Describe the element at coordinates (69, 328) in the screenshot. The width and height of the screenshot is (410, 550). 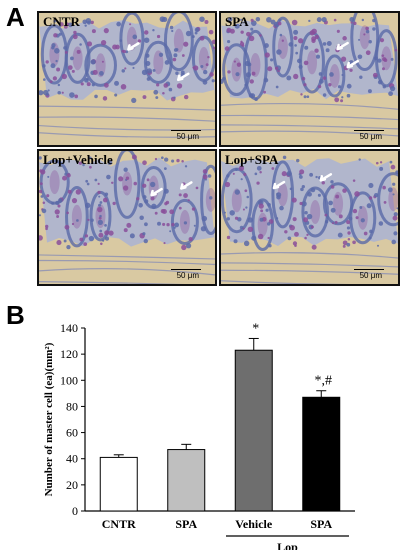
I see `y-tick-label: 140` at that location.